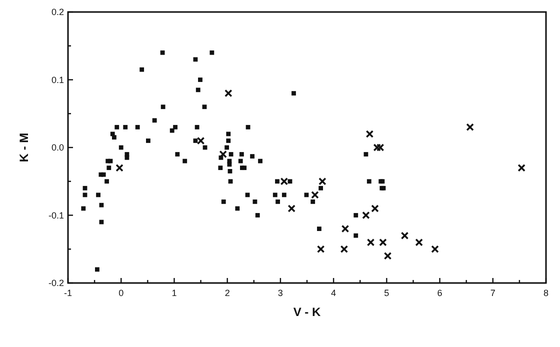  Describe the element at coordinates (121, 293) in the screenshot. I see `x-tick-label: 0` at that location.